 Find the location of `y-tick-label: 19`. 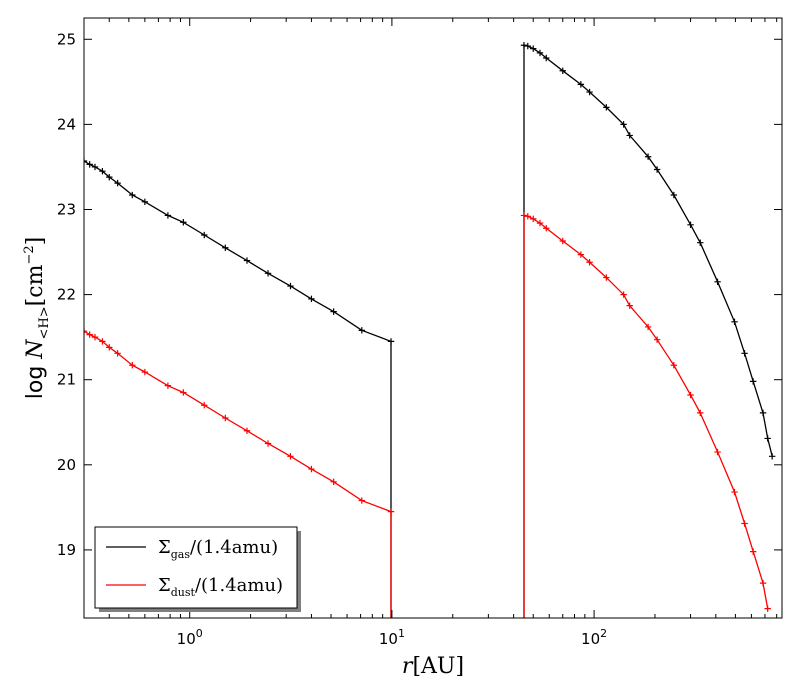

y-tick-label: 19 is located at coordinates (66, 550).